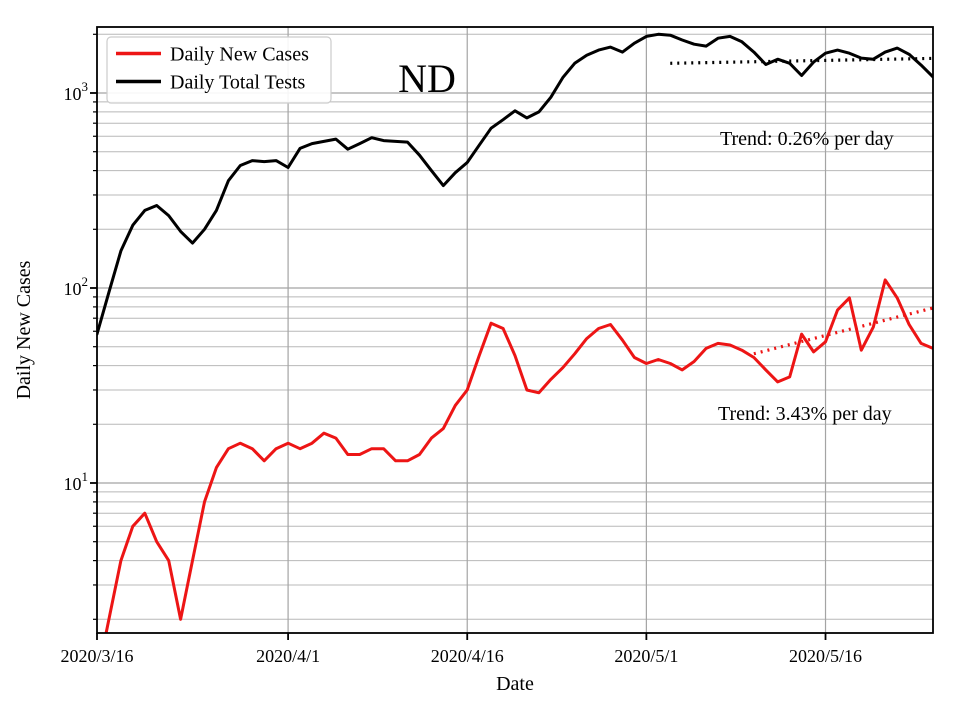  I want to click on x-tick-label: 2020/4/1, so click(288, 656).